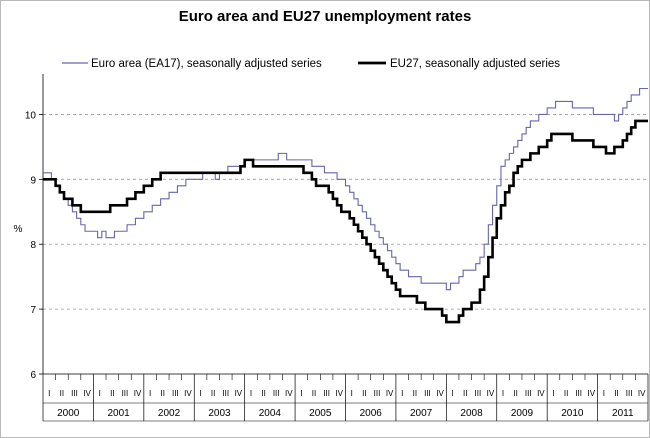  What do you see at coordinates (219, 413) in the screenshot?
I see `year-label: 2003` at bounding box center [219, 413].